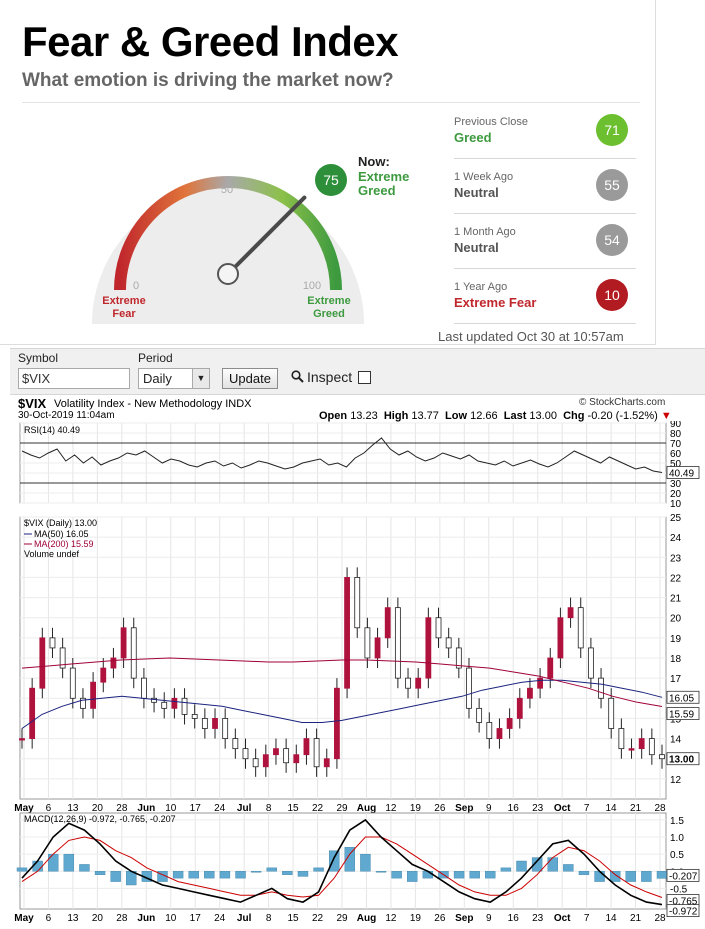  I want to click on inspect-checkbox, so click(364, 377).